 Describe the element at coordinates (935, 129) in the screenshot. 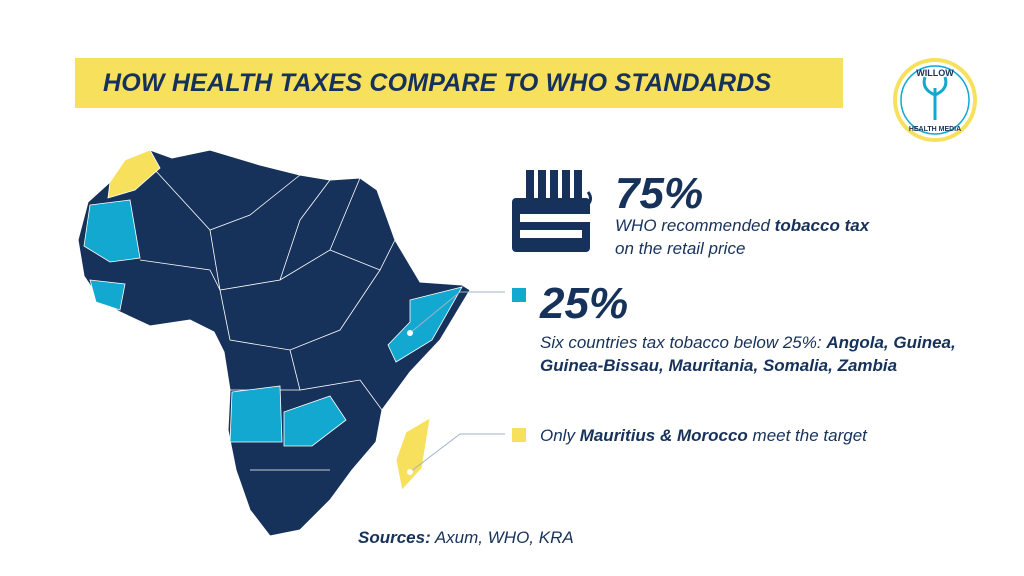

I see `logo-bottom: HEALTH MEDIA` at that location.